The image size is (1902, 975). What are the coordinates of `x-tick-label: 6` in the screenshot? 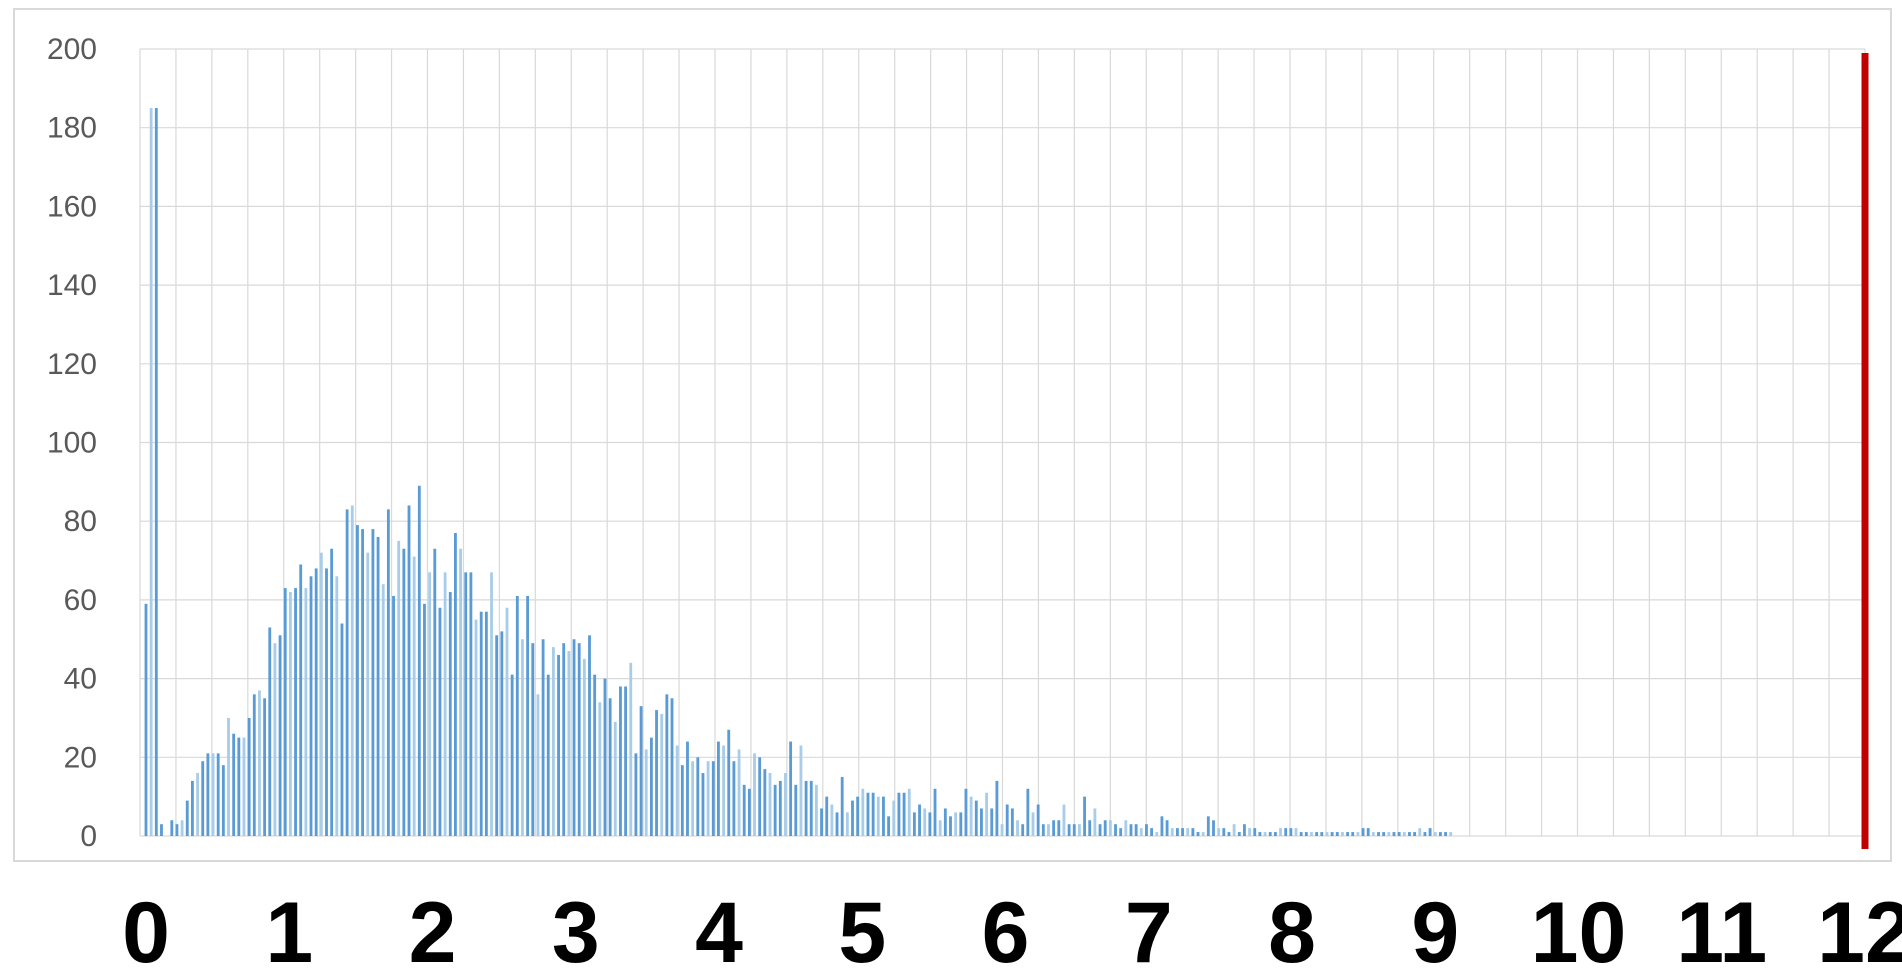 It's located at (1006, 930).